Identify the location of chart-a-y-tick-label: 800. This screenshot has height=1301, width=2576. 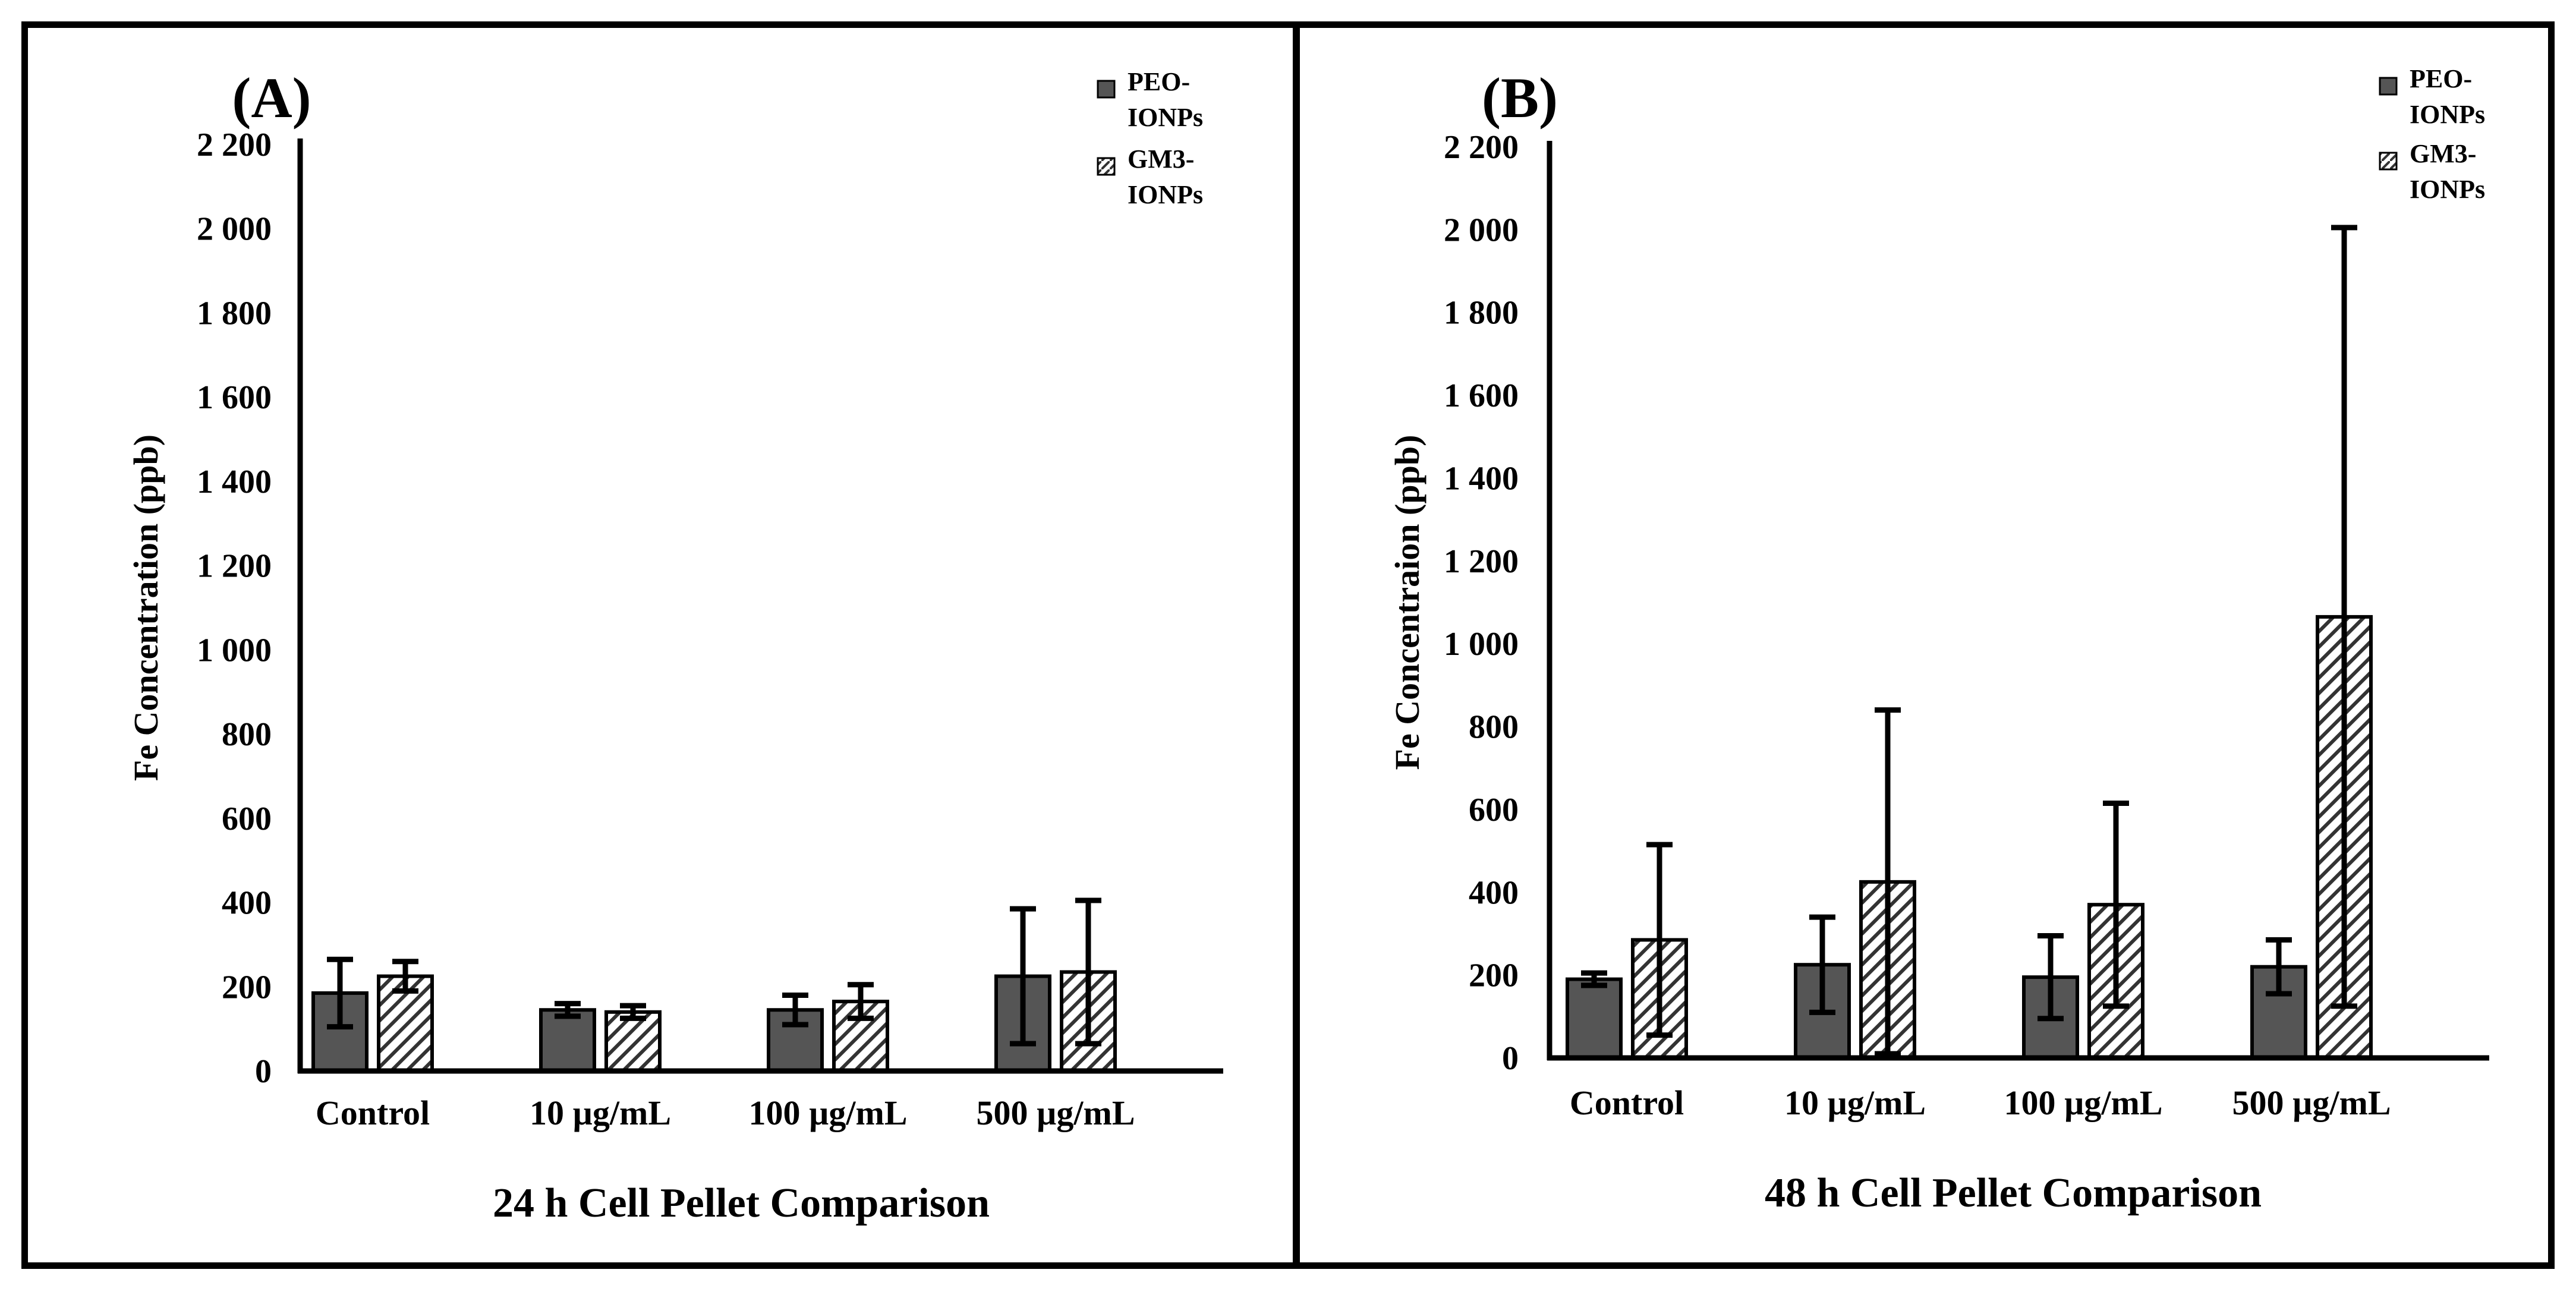
(247, 735).